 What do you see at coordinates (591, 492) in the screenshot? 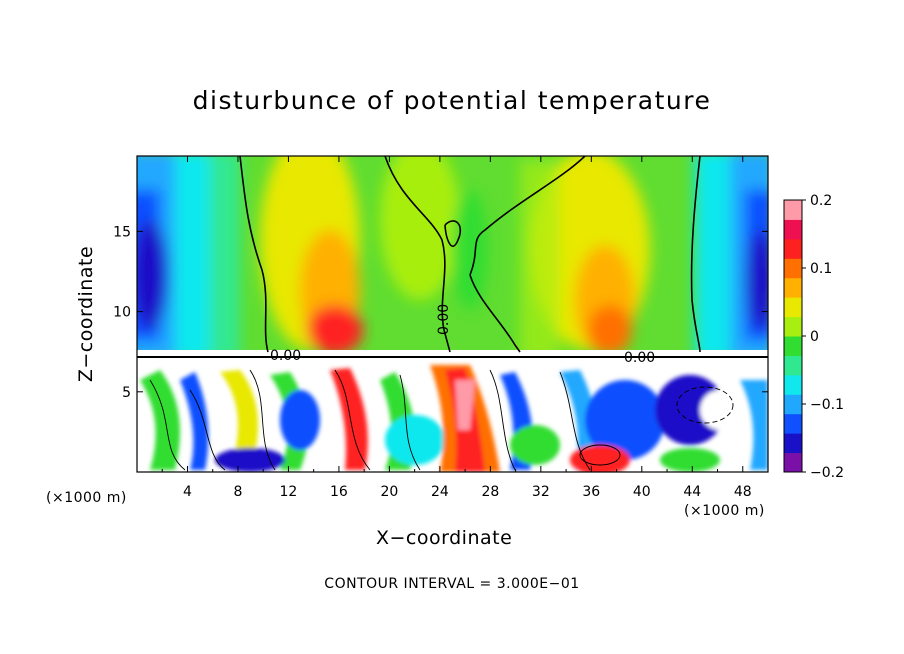
I see `x-tick-label: 36` at bounding box center [591, 492].